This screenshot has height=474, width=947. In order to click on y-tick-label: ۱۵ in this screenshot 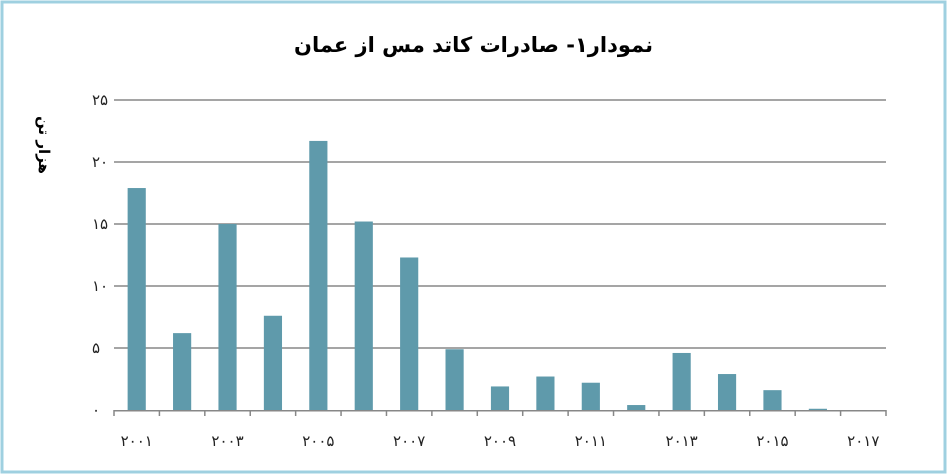, I will do `click(100, 224)`.